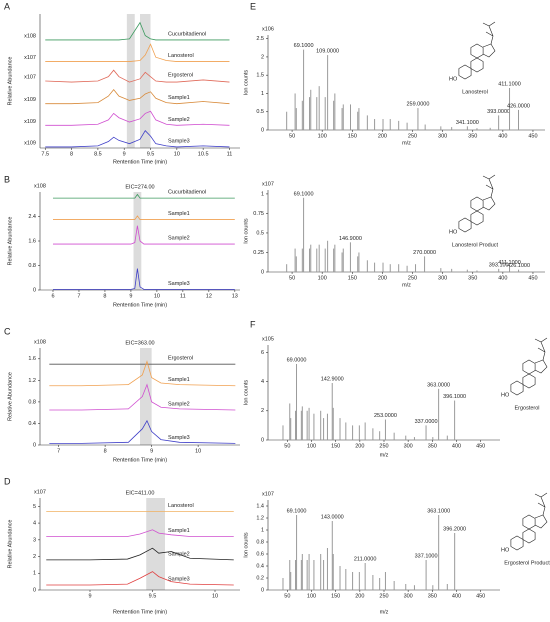 The height and width of the screenshot is (622, 550). I want to click on multiplier: x105, so click(268, 339).